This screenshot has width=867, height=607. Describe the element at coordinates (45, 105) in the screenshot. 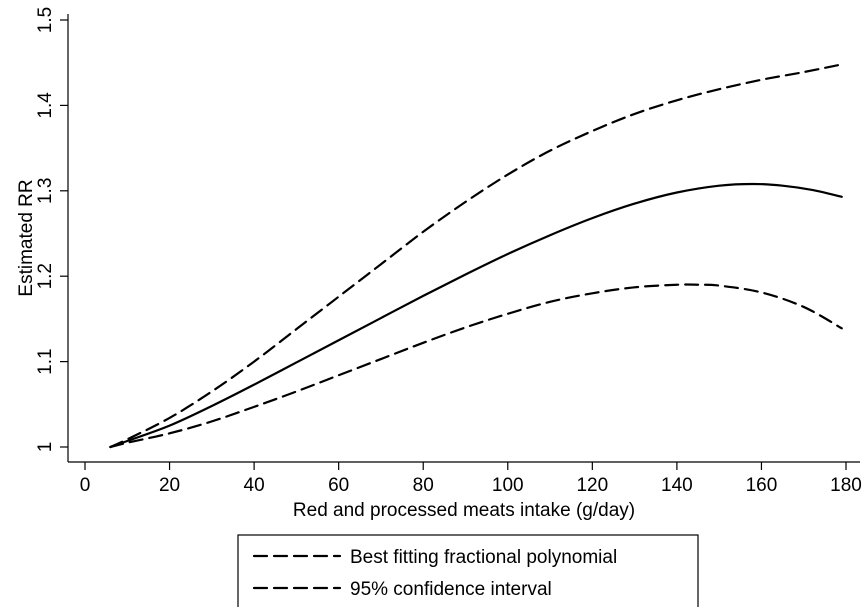

I see `y-tick-label: 1.4` at that location.